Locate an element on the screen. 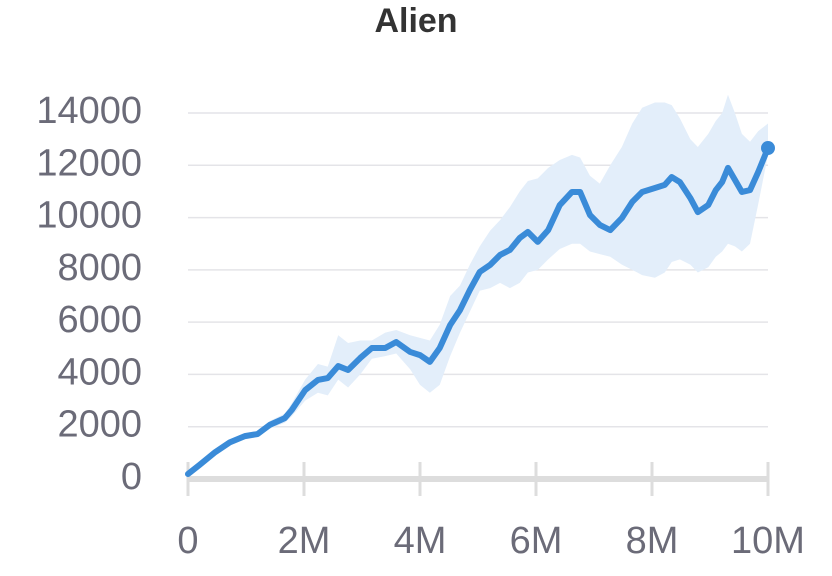 The image size is (832, 576). y-tick-label: 4000 is located at coordinates (99, 372).